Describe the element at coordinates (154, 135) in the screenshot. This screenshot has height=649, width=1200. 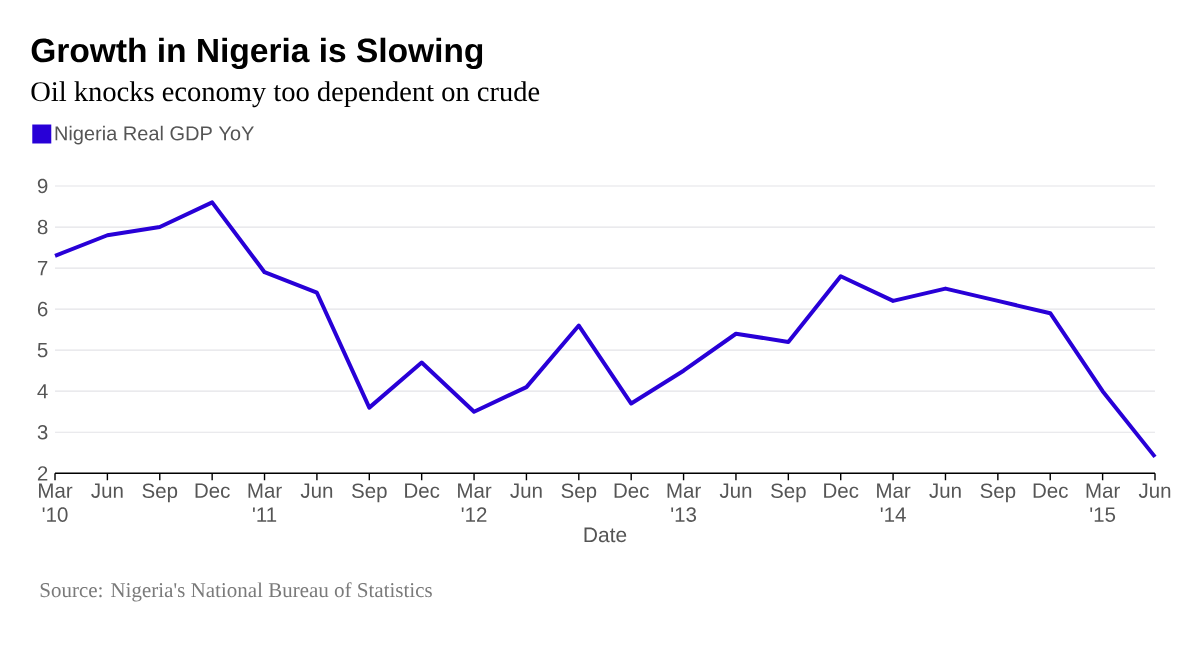
I see `legend-label: Nigeria Real GDP YoY` at that location.